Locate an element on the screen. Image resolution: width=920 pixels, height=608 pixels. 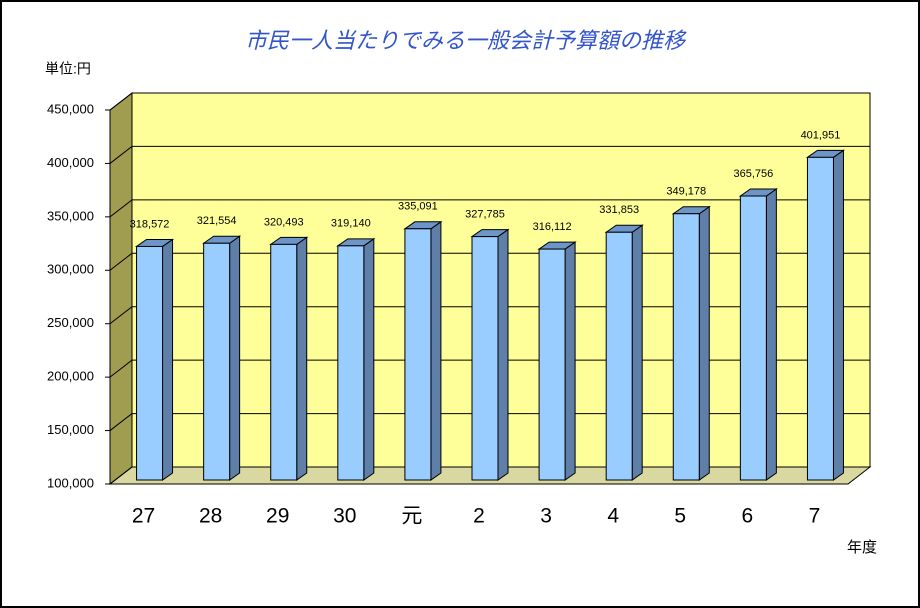
y-tick-label: 300,000 is located at coordinates (70, 269).